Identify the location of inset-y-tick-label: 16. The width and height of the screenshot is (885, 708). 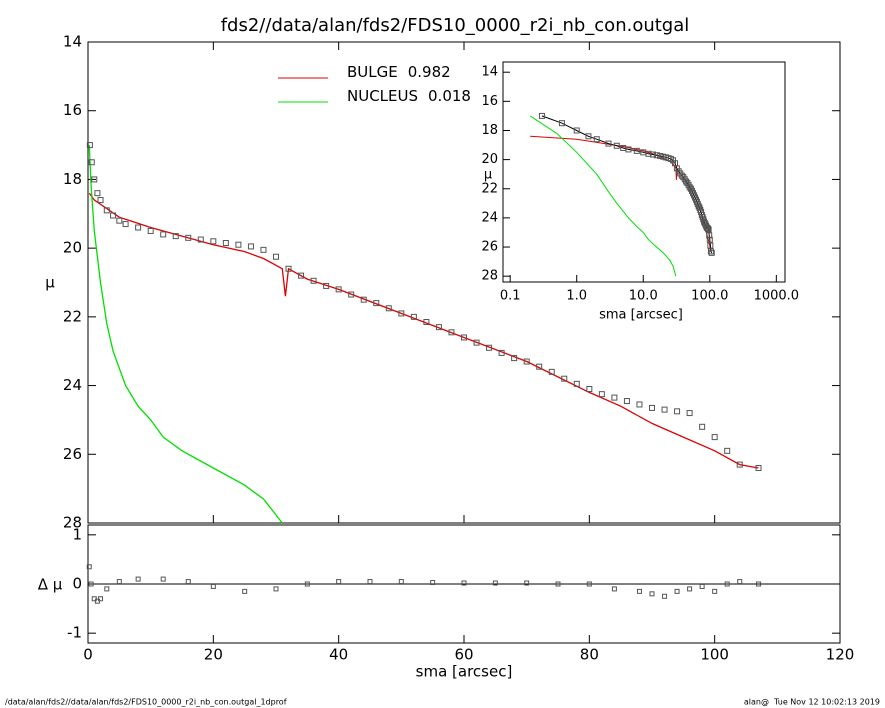
(489, 101).